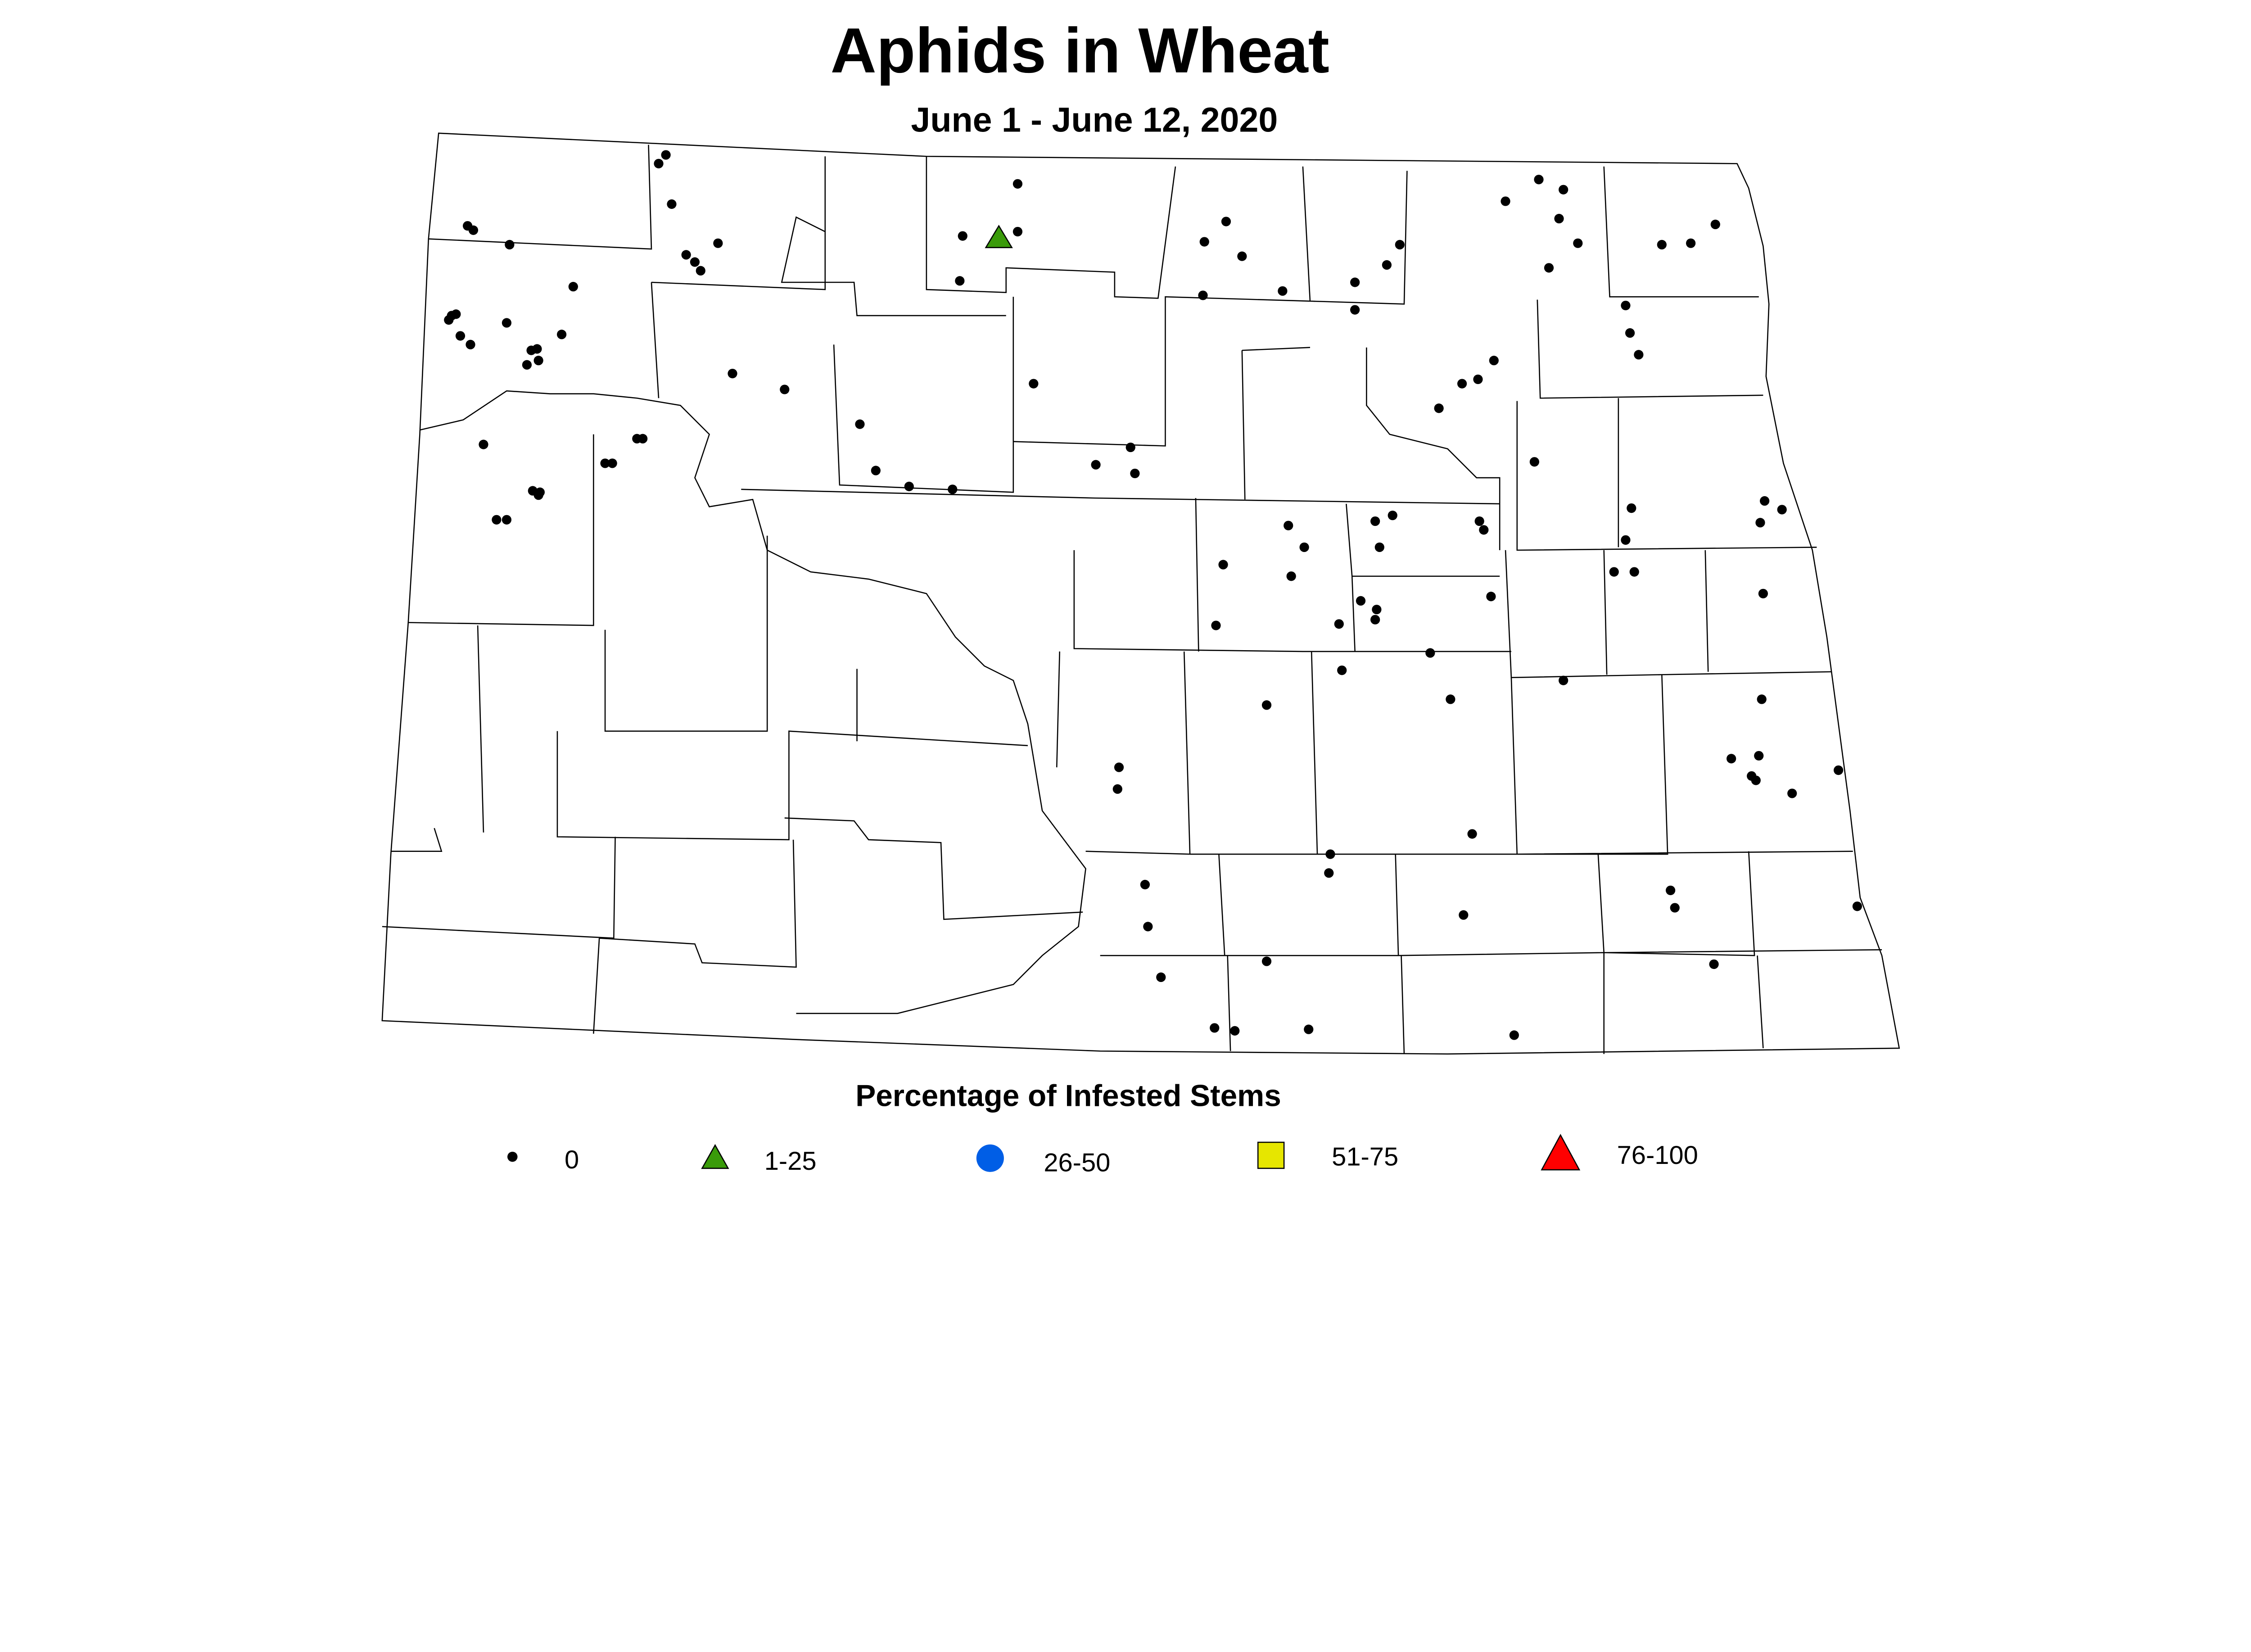  I want to click on map-title: Aphids in Wheat, so click(1080, 51).